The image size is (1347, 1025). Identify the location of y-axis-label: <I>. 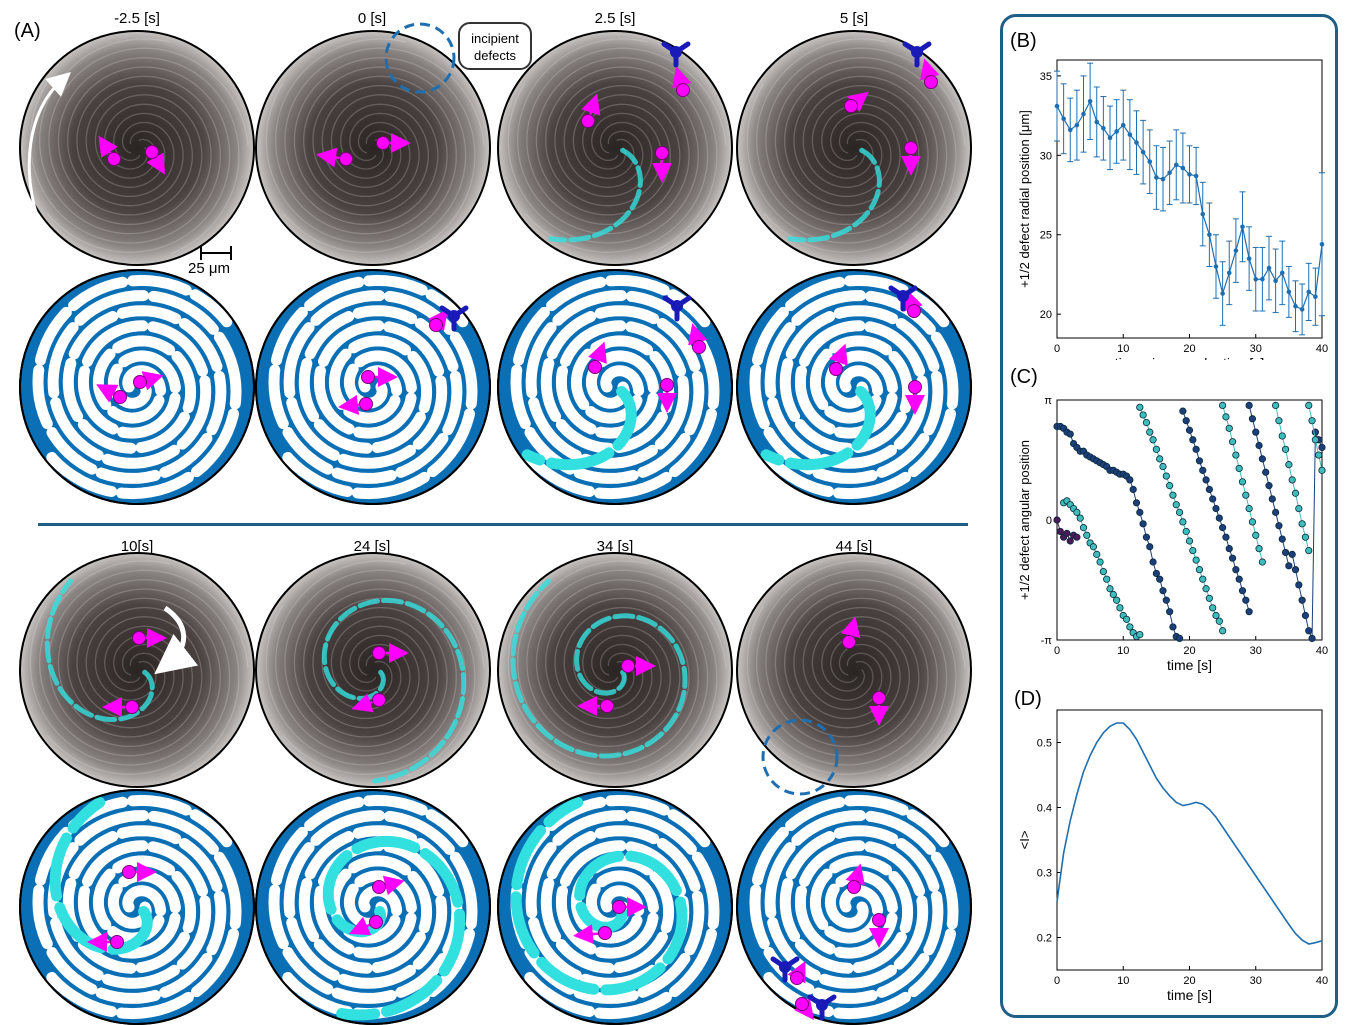
(1024, 840).